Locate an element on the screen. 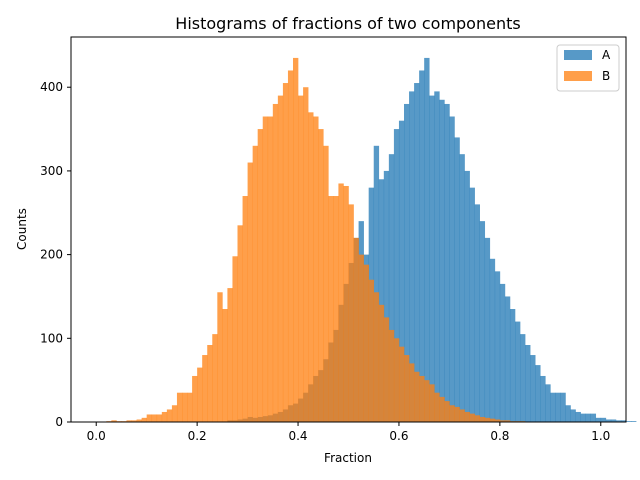  legend: A B is located at coordinates (588, 68).